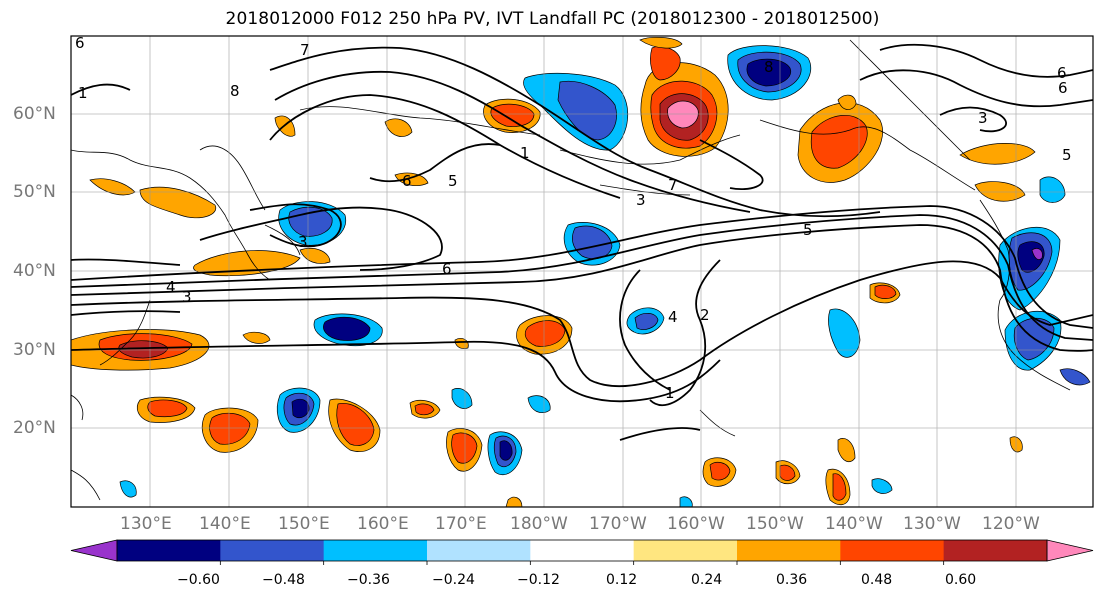 The image size is (1105, 601). Describe the element at coordinates (146, 524) in the screenshot. I see `lon-label: 130°E` at that location.